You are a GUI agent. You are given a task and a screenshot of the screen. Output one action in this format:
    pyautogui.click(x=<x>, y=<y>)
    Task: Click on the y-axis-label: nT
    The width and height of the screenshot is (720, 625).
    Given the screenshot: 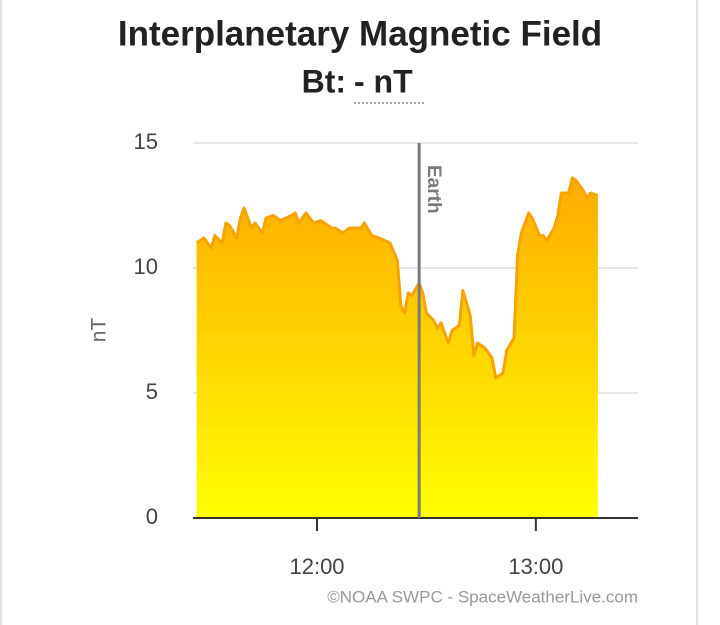 What is the action you would take?
    pyautogui.click(x=99, y=330)
    